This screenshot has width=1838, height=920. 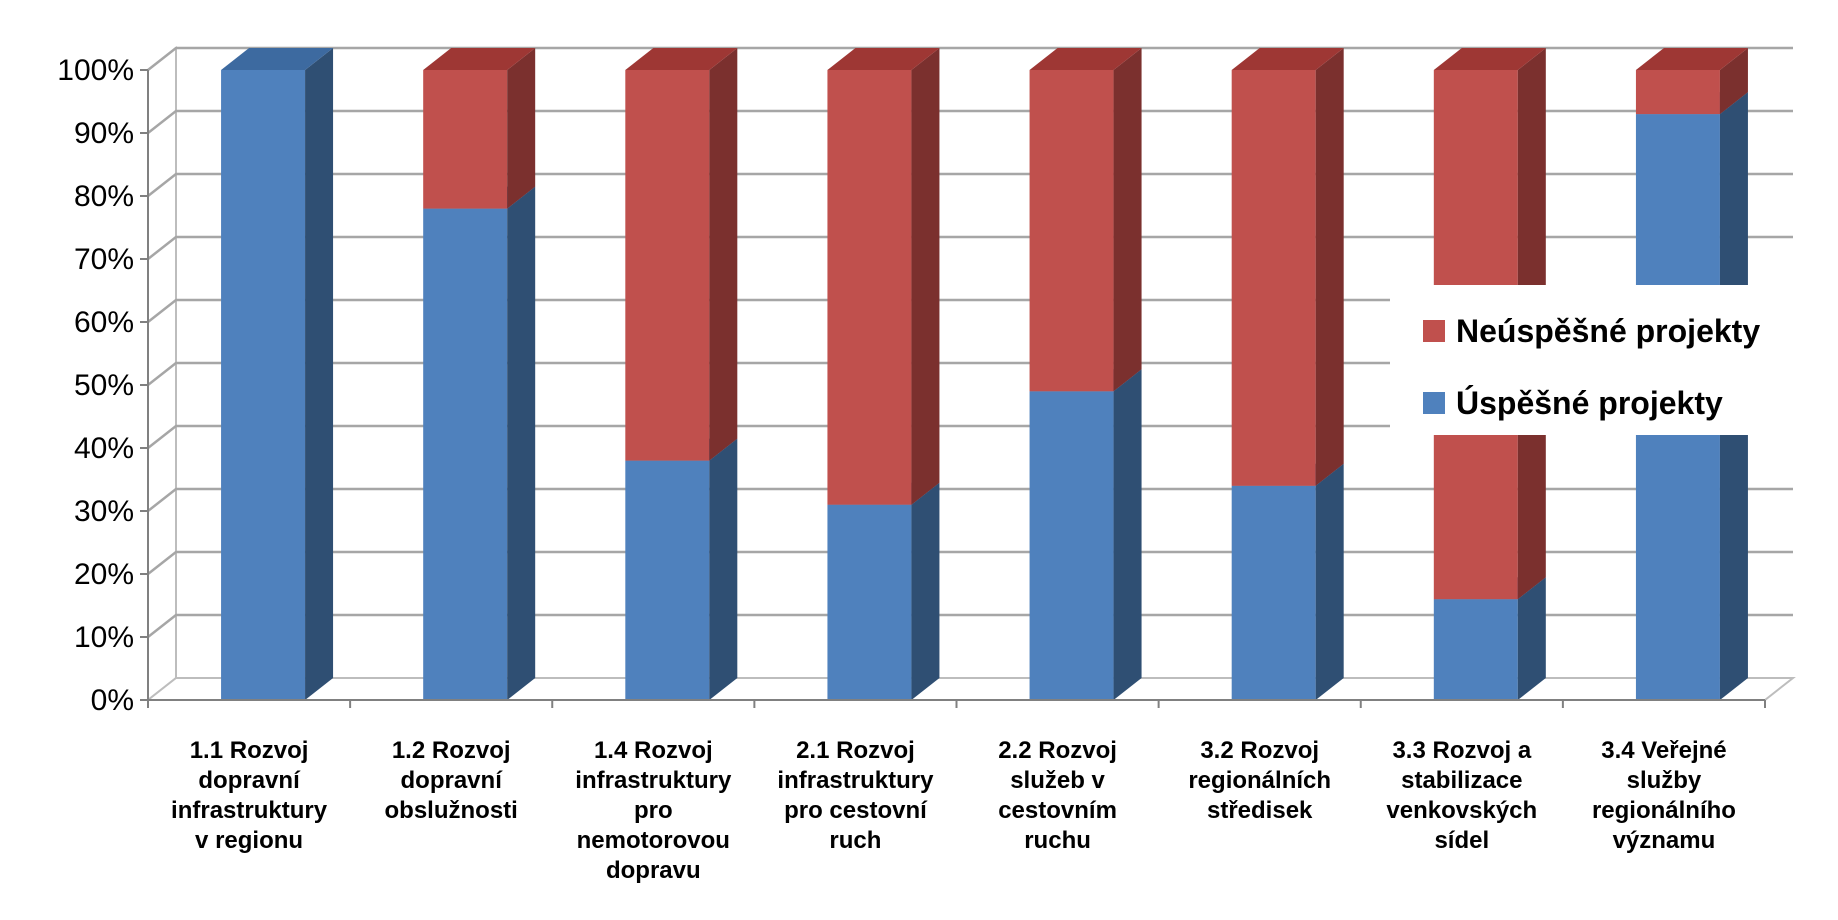 I want to click on x-tick-label: 3.2 Rozvoj regionálních středisek, so click(x=1259, y=780).